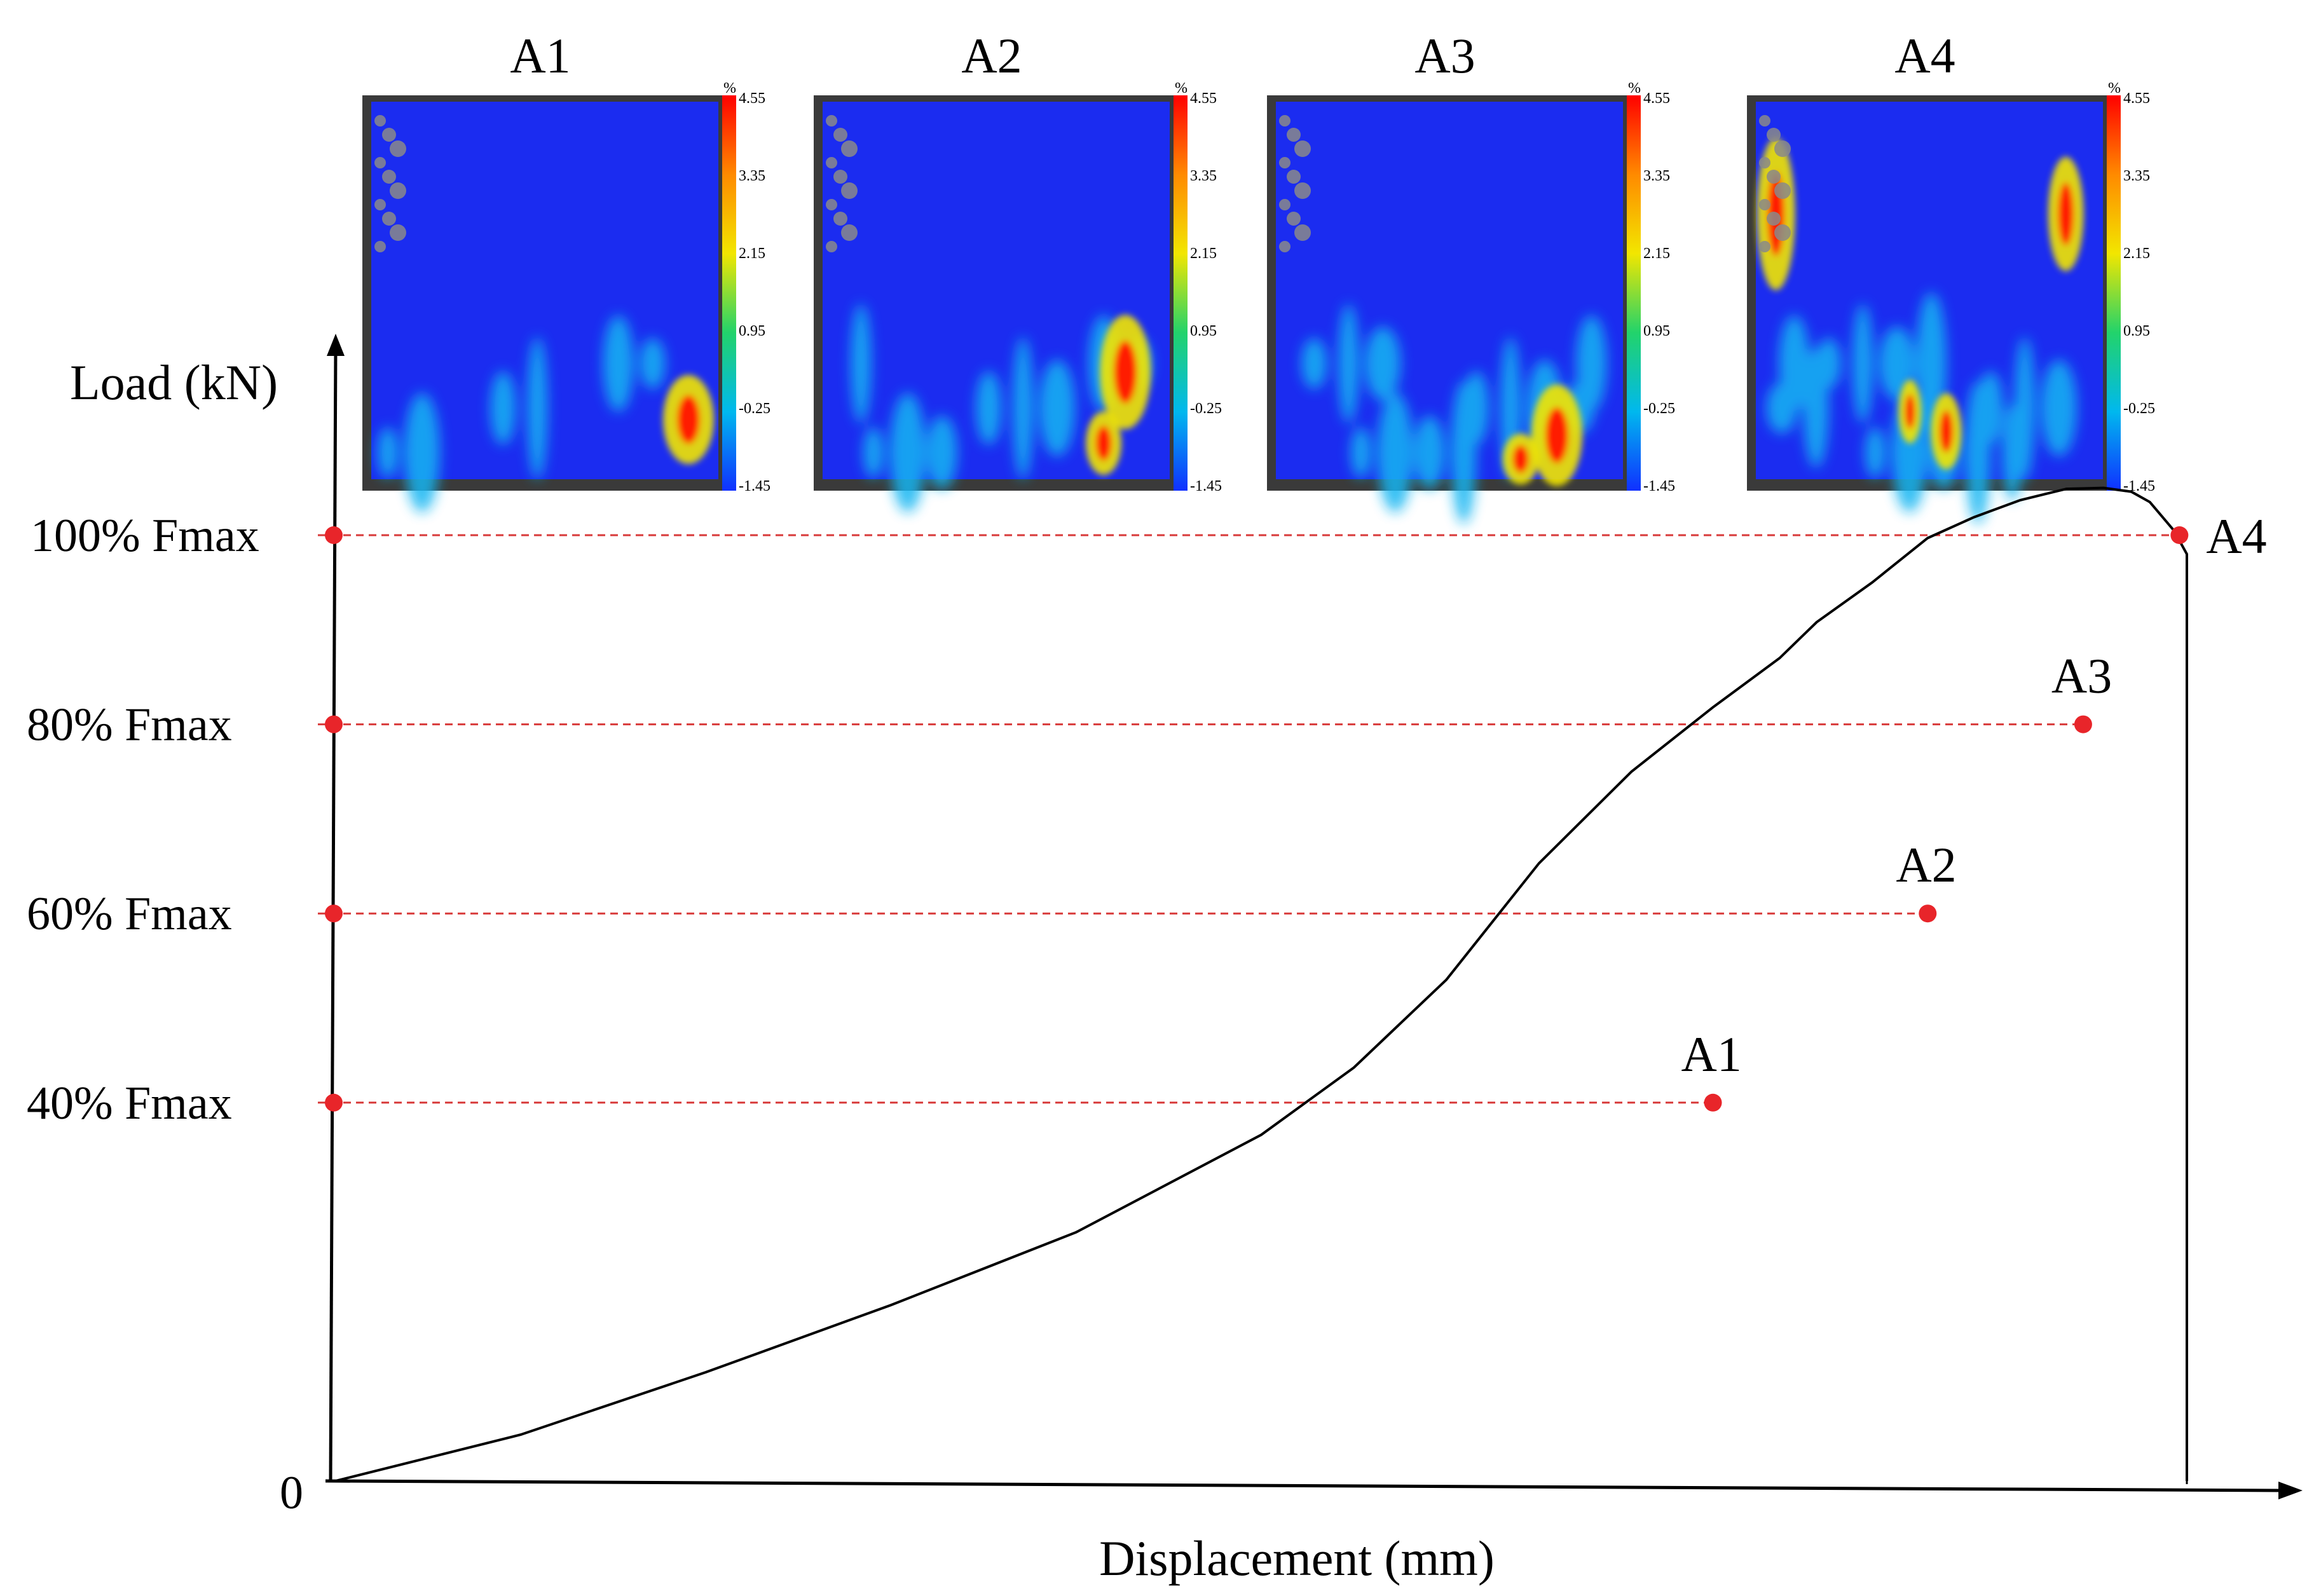 The image size is (2314, 1596). Describe the element at coordinates (143, 820) in the screenshot. I see `y-tick-labels: 40% Fmax 60% Fmax 80% Fmax 100% Fmax` at that location.